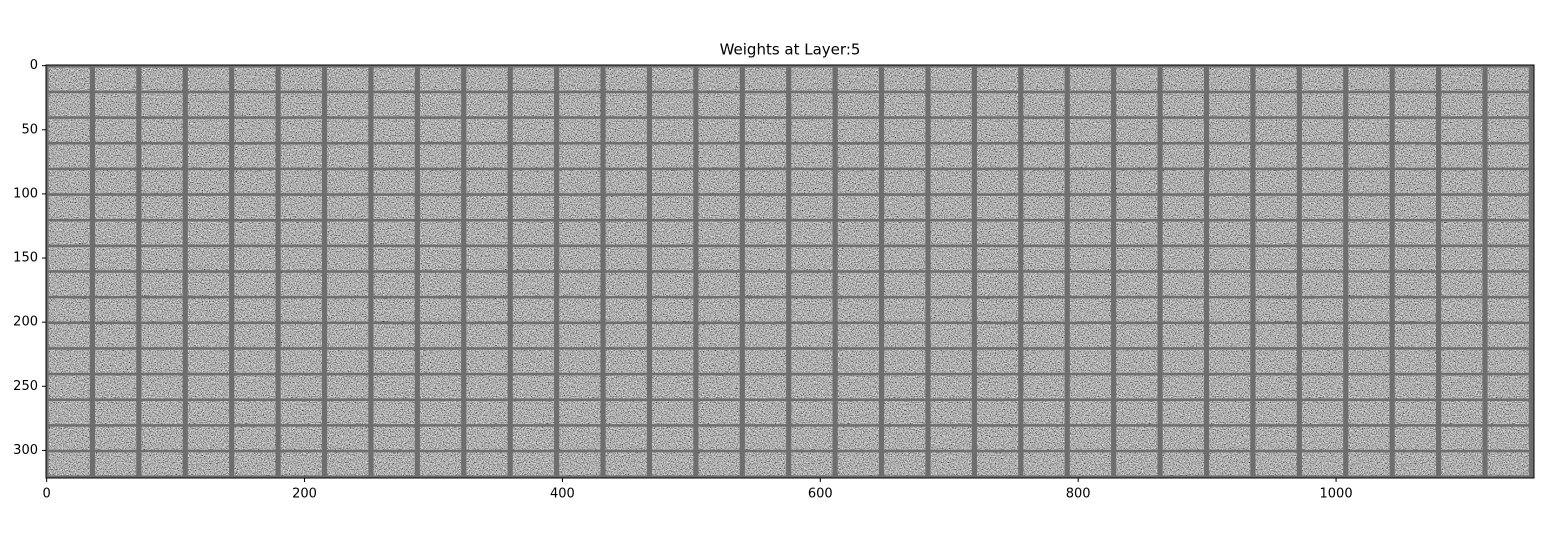 The image size is (1566, 540). Describe the element at coordinates (562, 494) in the screenshot. I see `x-tick-label: 400` at that location.